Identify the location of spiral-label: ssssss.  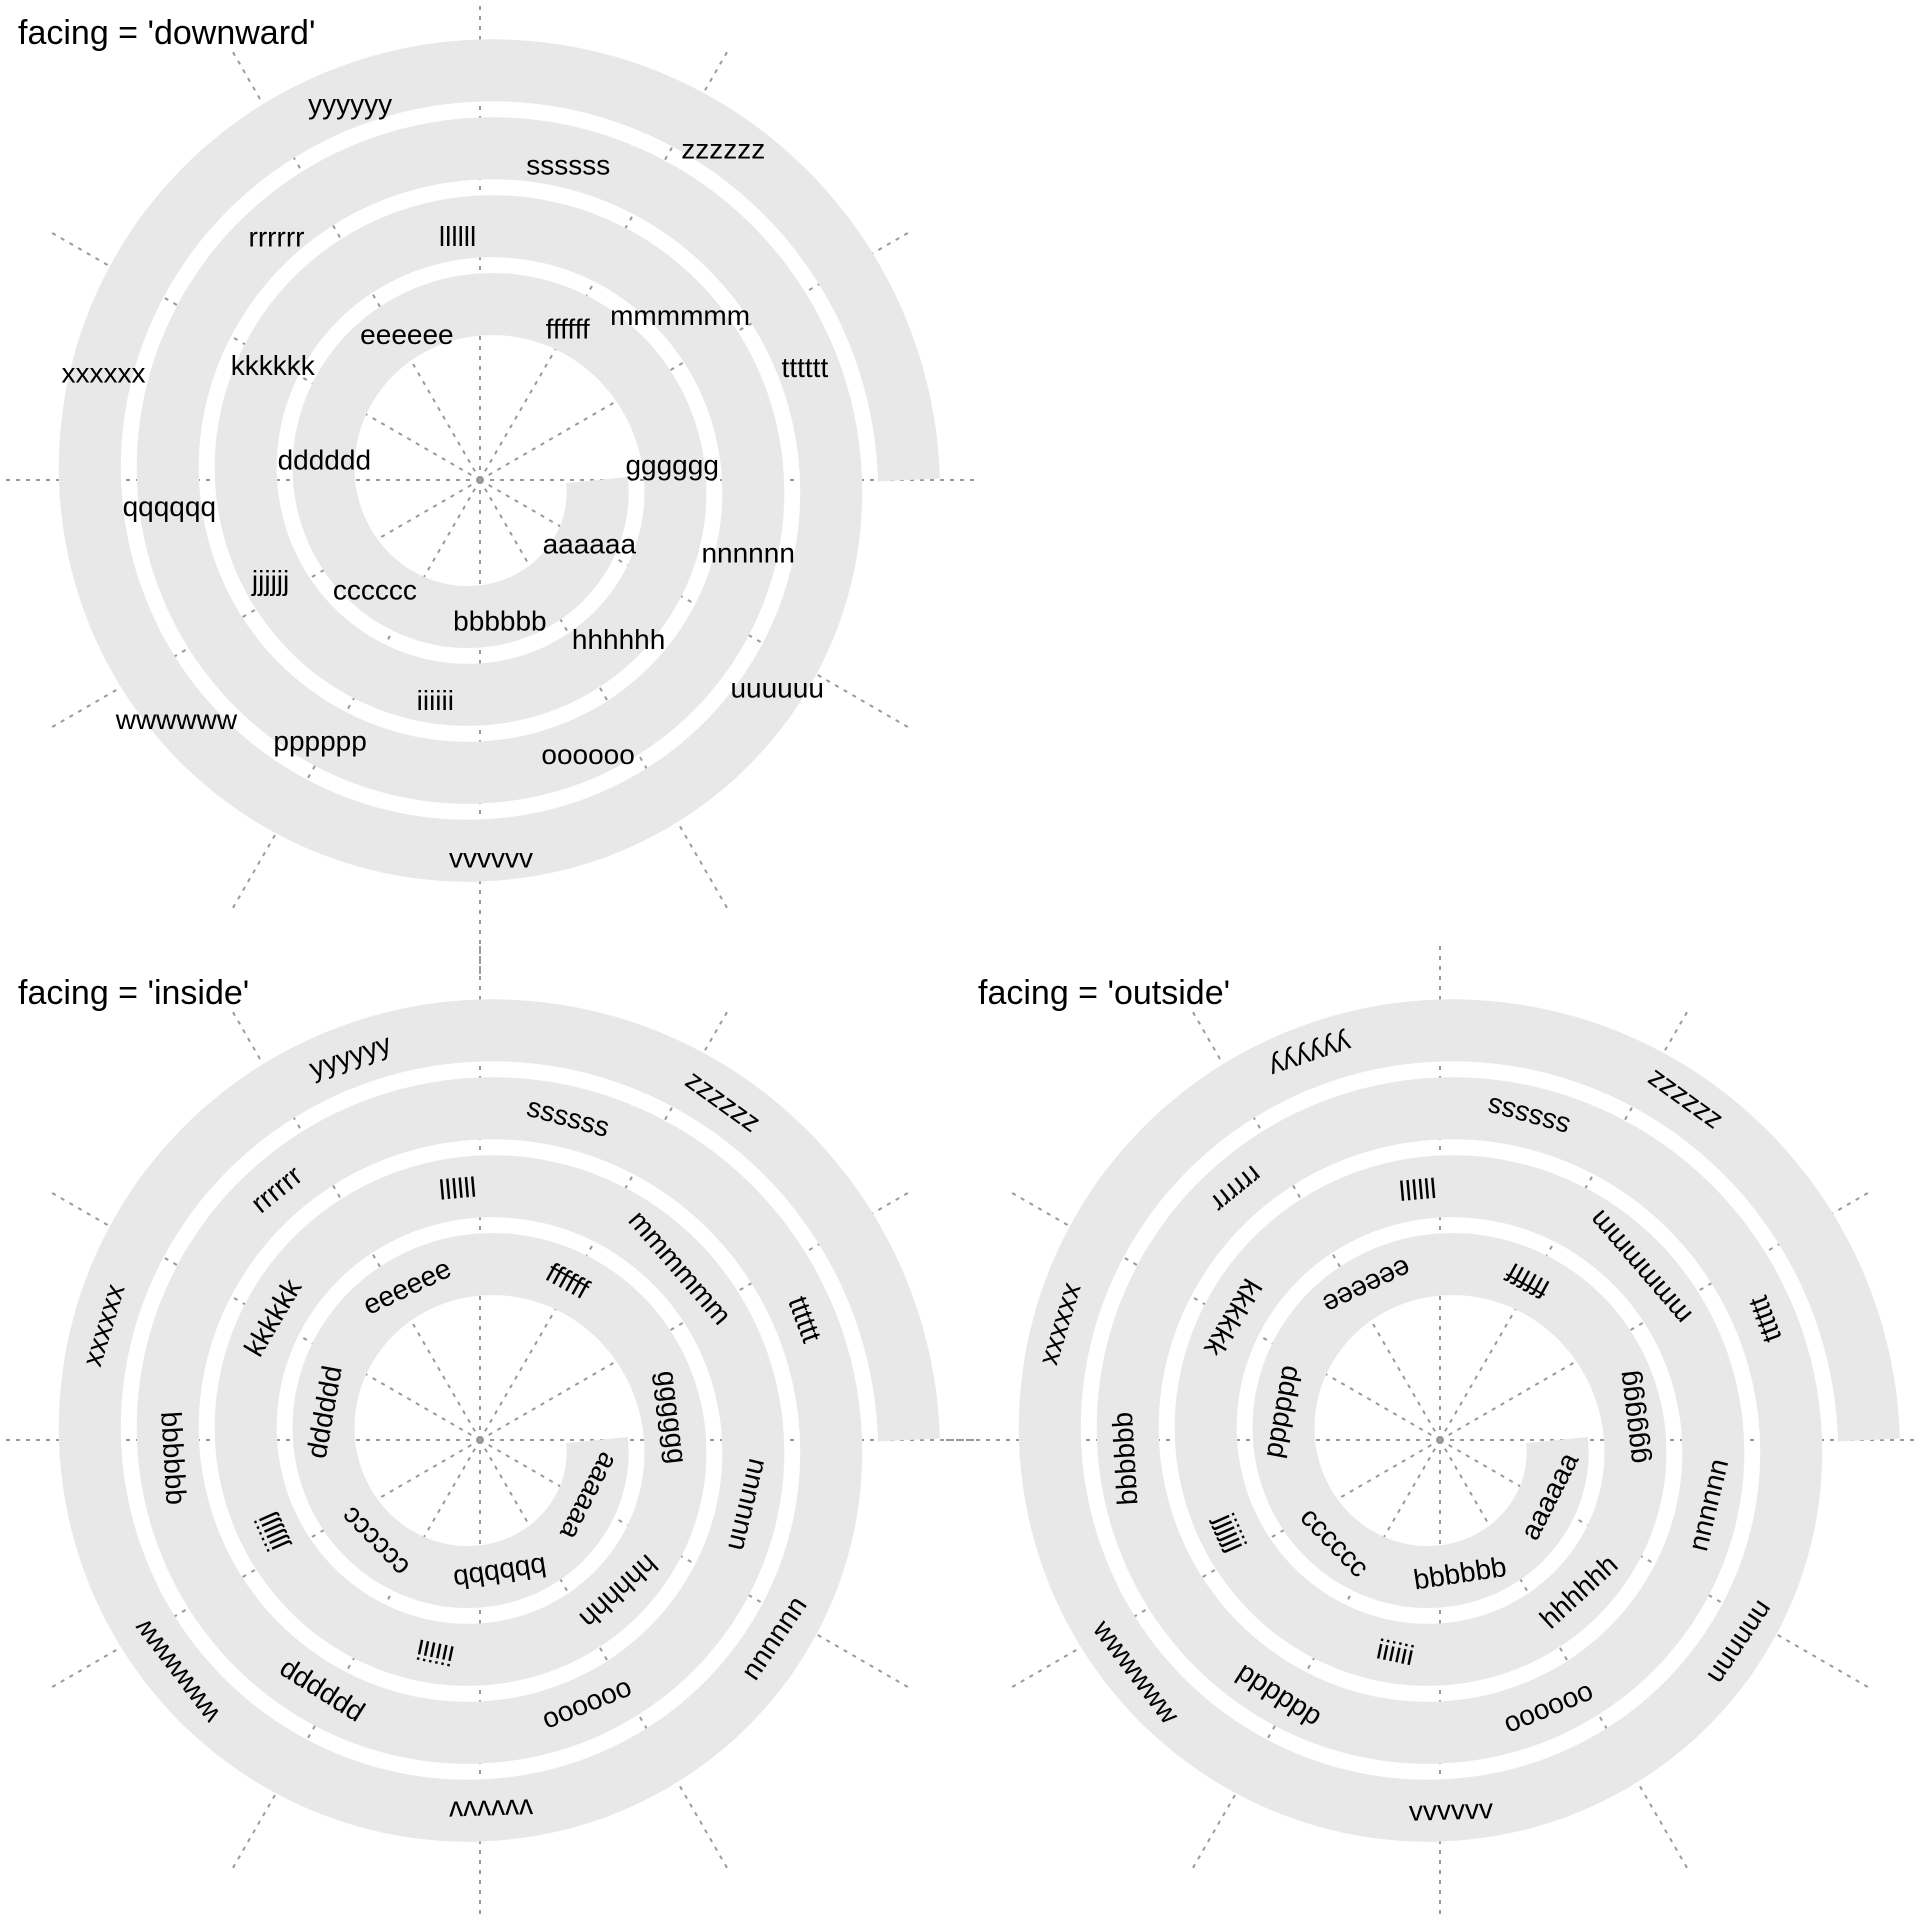
(568, 165).